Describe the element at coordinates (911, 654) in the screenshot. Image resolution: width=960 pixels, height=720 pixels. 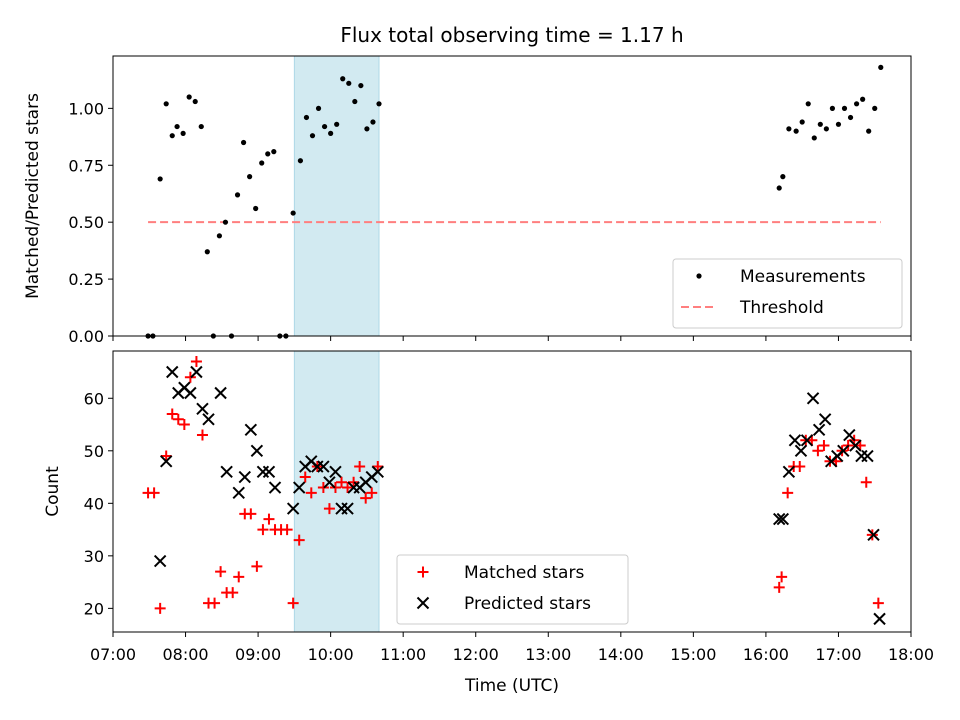
I see `x-tick-label: 18:00` at that location.